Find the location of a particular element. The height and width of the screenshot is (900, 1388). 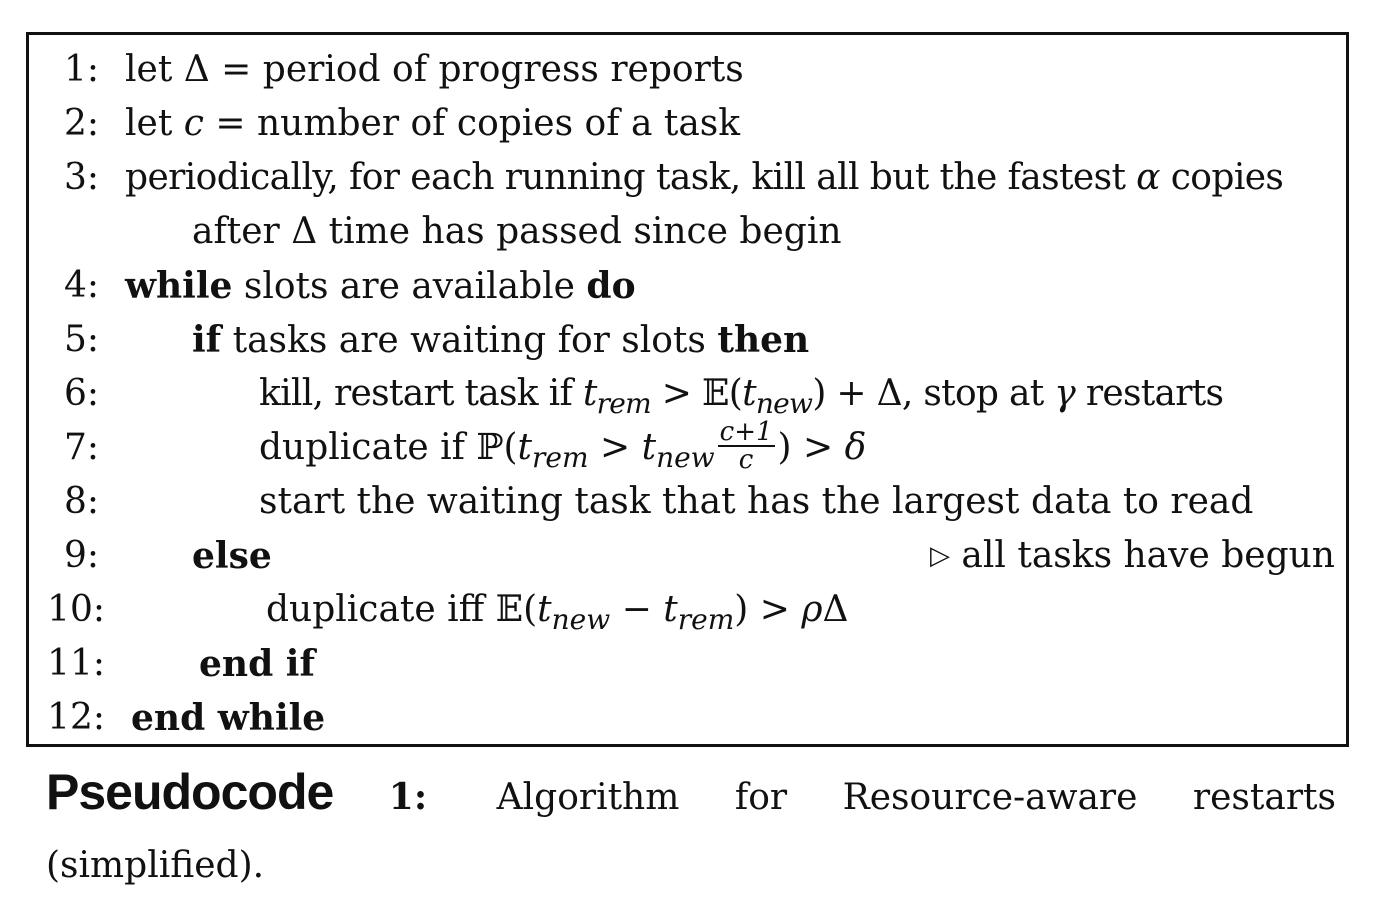

line-text: end while is located at coordinates (228, 718).